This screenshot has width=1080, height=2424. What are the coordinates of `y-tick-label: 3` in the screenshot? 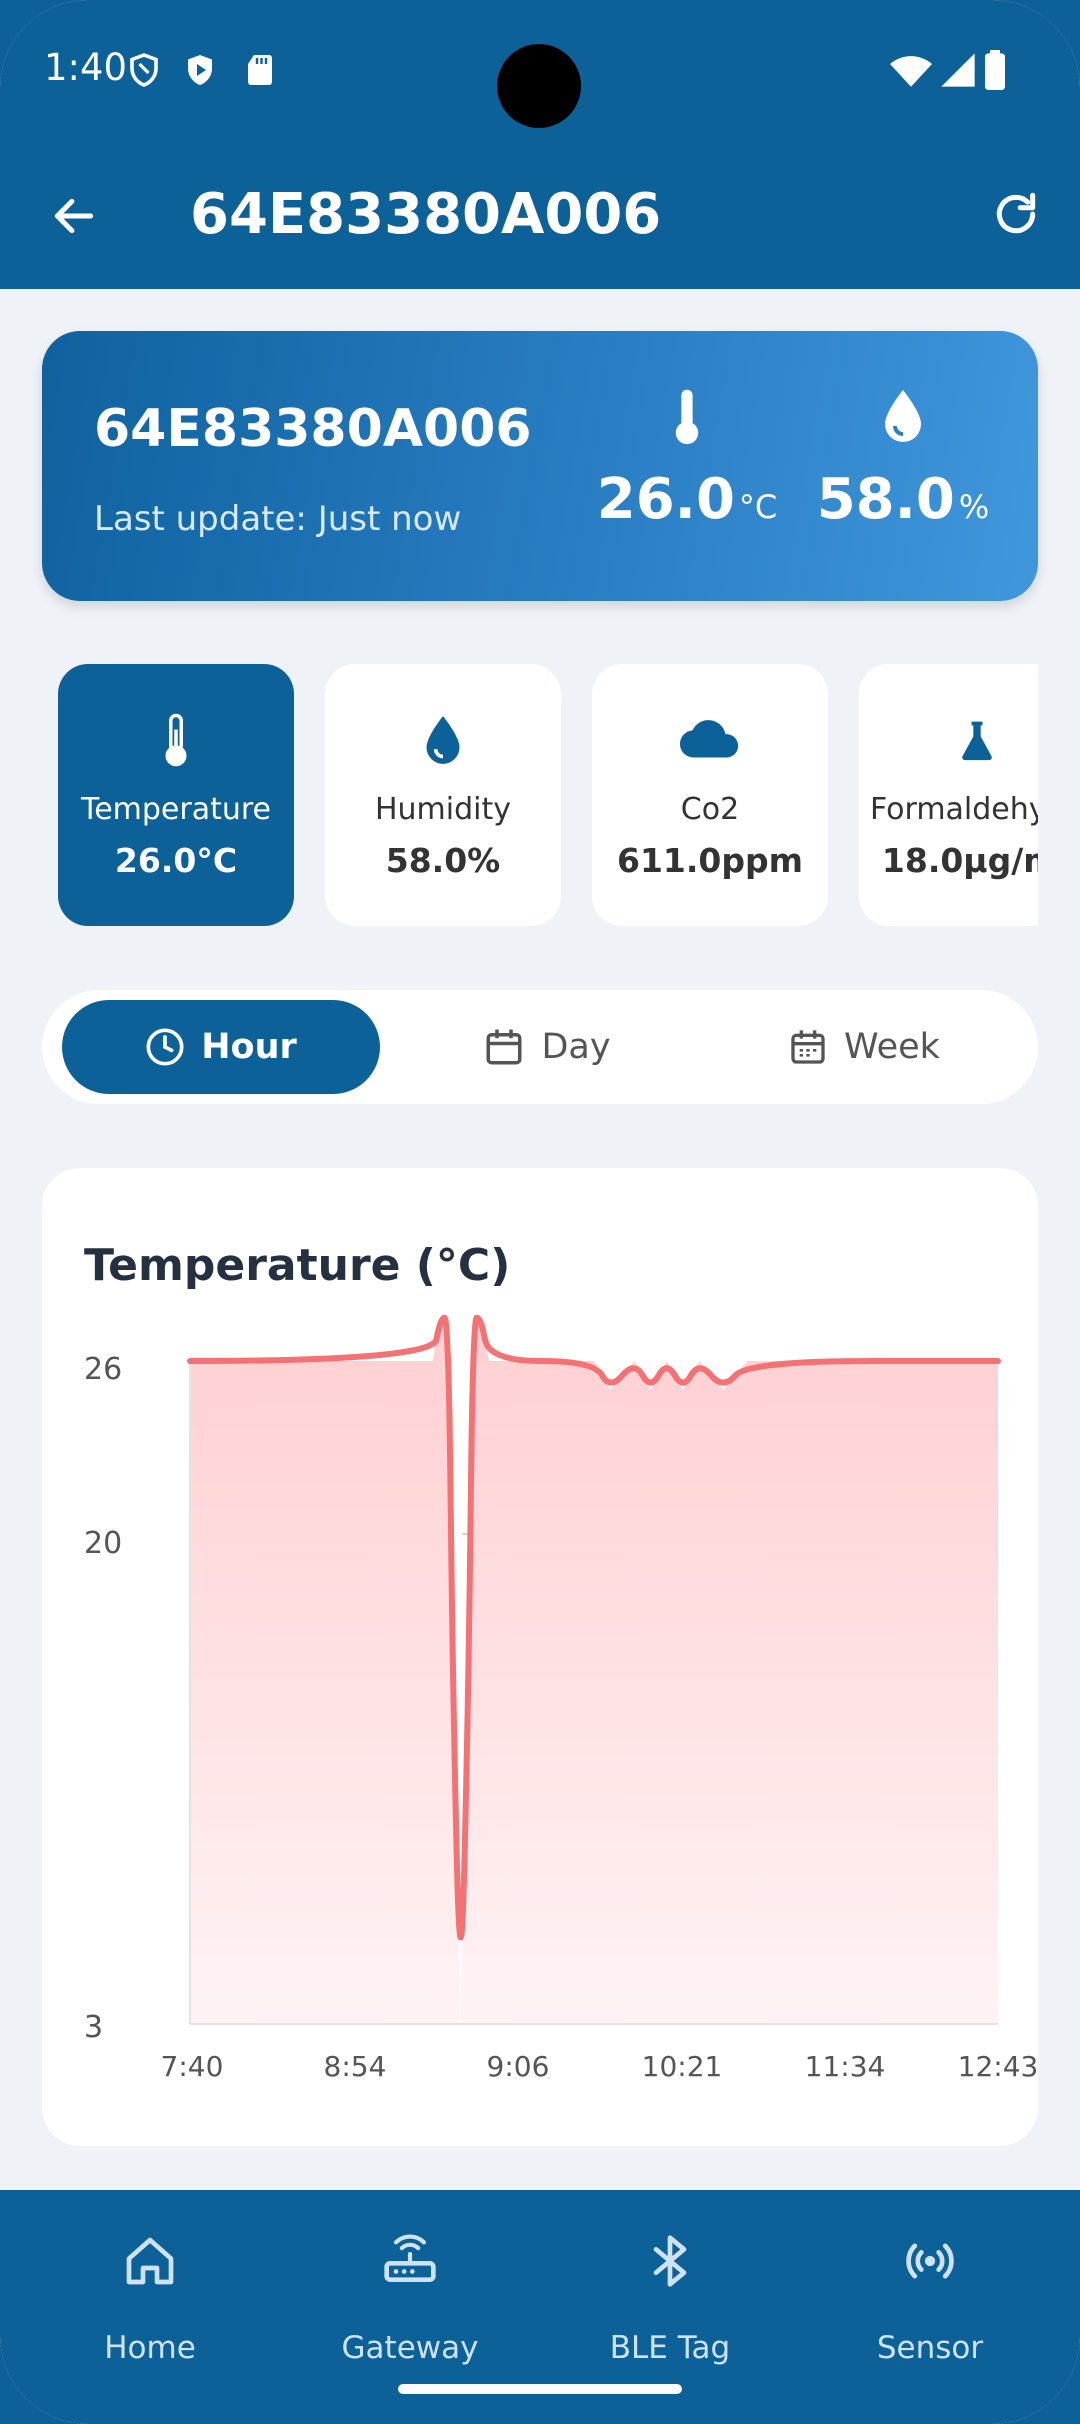 It's located at (93, 2027).